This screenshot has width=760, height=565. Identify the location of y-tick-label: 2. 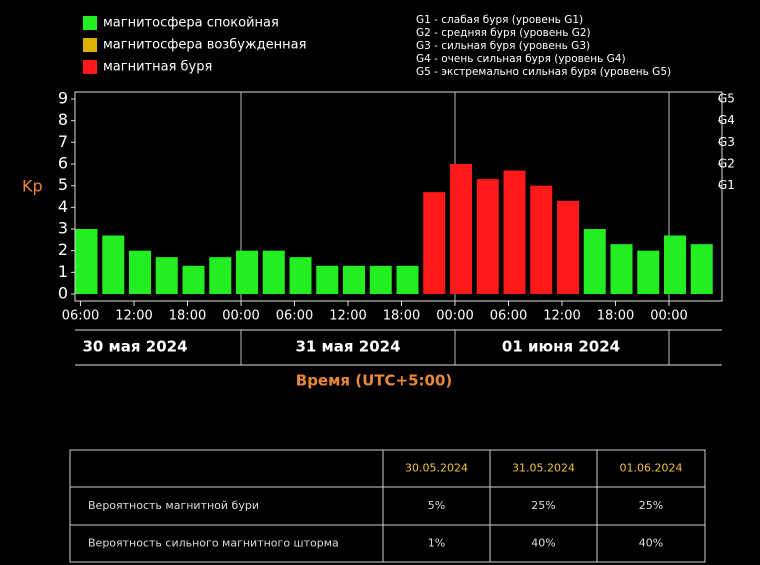
(63, 249).